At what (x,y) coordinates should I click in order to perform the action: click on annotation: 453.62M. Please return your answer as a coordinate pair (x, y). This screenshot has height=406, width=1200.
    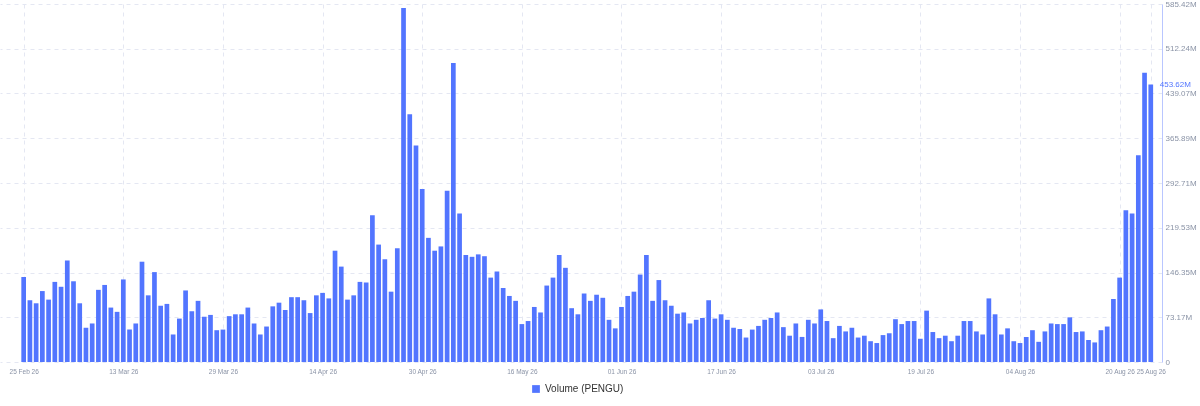
    Looking at the image, I should click on (1175, 84).